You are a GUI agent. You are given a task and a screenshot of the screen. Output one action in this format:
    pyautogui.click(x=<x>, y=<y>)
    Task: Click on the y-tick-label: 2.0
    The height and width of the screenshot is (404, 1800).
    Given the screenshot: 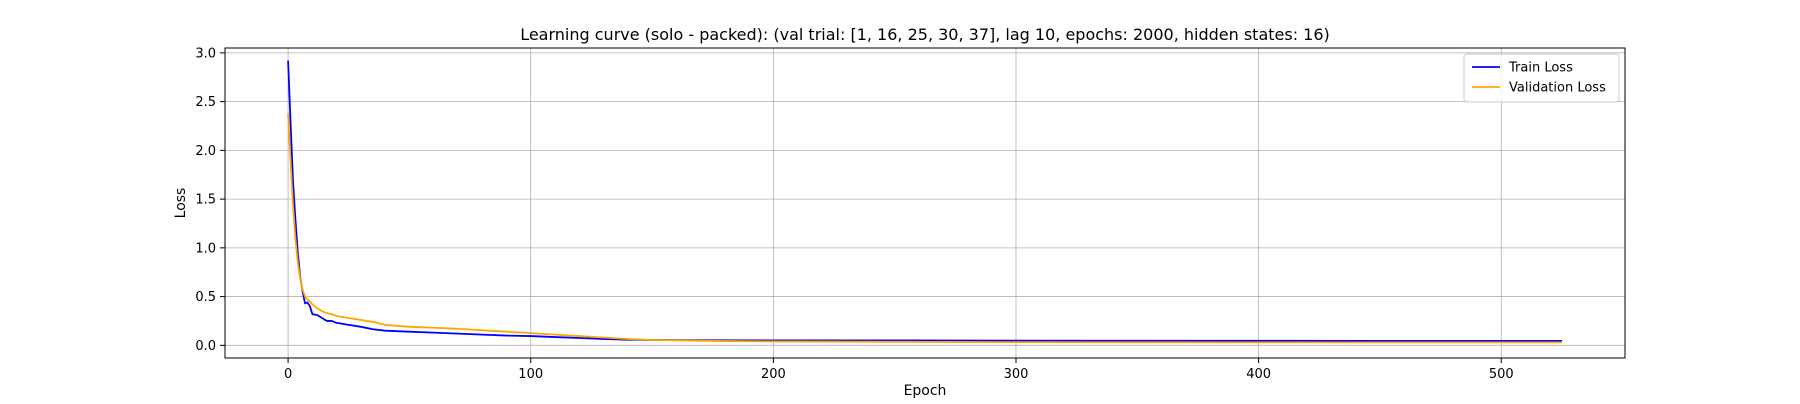 What is the action you would take?
    pyautogui.click(x=205, y=151)
    